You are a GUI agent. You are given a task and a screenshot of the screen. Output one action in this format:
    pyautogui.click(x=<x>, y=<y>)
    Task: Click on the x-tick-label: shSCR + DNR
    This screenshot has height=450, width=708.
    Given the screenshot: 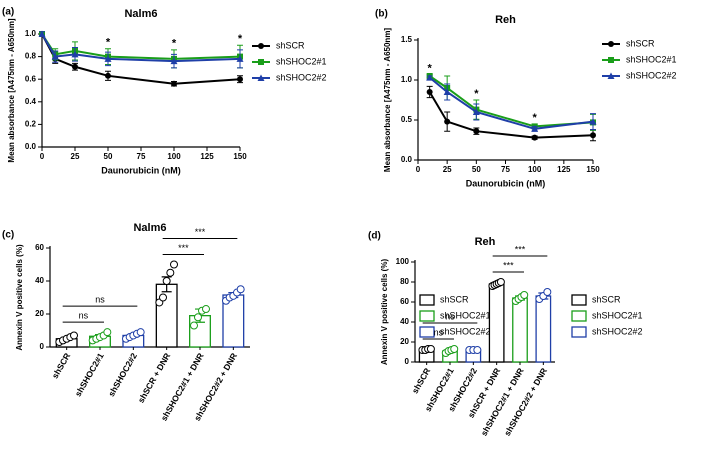 What is the action you would take?
    pyautogui.click(x=154, y=377)
    